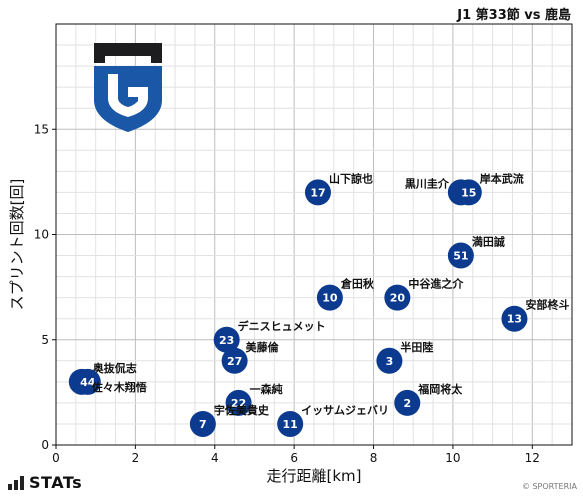  What do you see at coordinates (56, 458) in the screenshot?
I see `x-tick-label: 0` at bounding box center [56, 458].